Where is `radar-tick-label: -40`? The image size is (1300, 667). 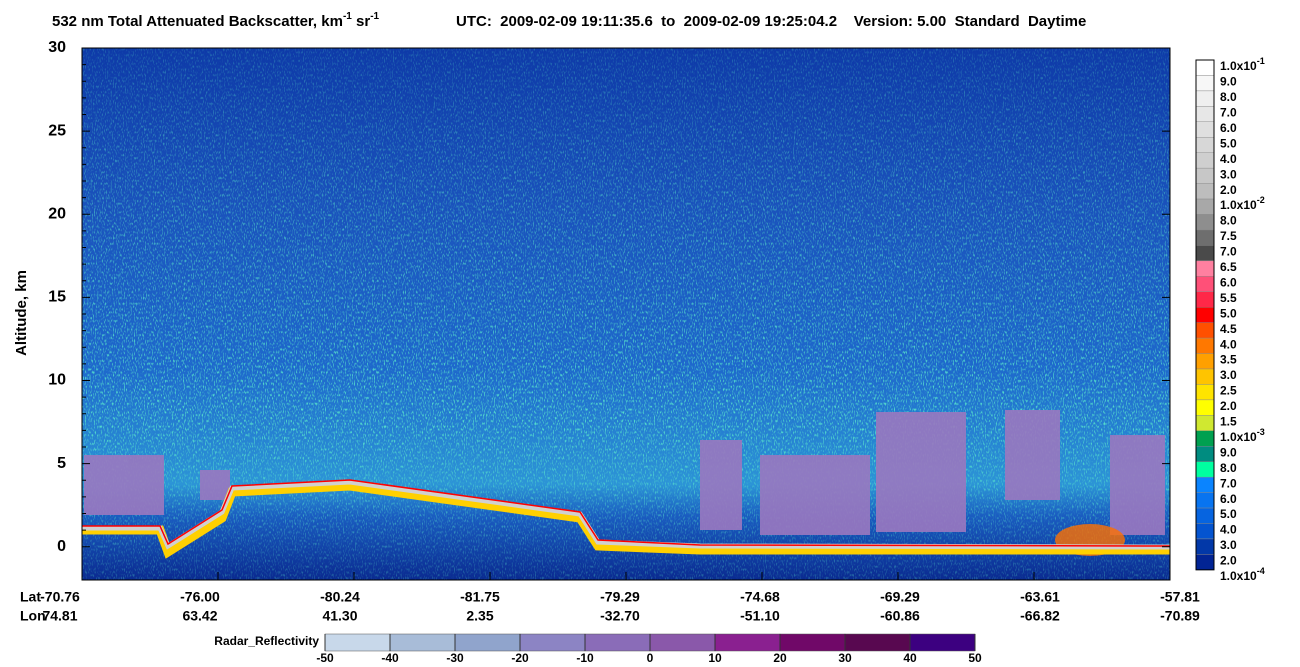
radar-tick-label: -40 is located at coordinates (390, 658).